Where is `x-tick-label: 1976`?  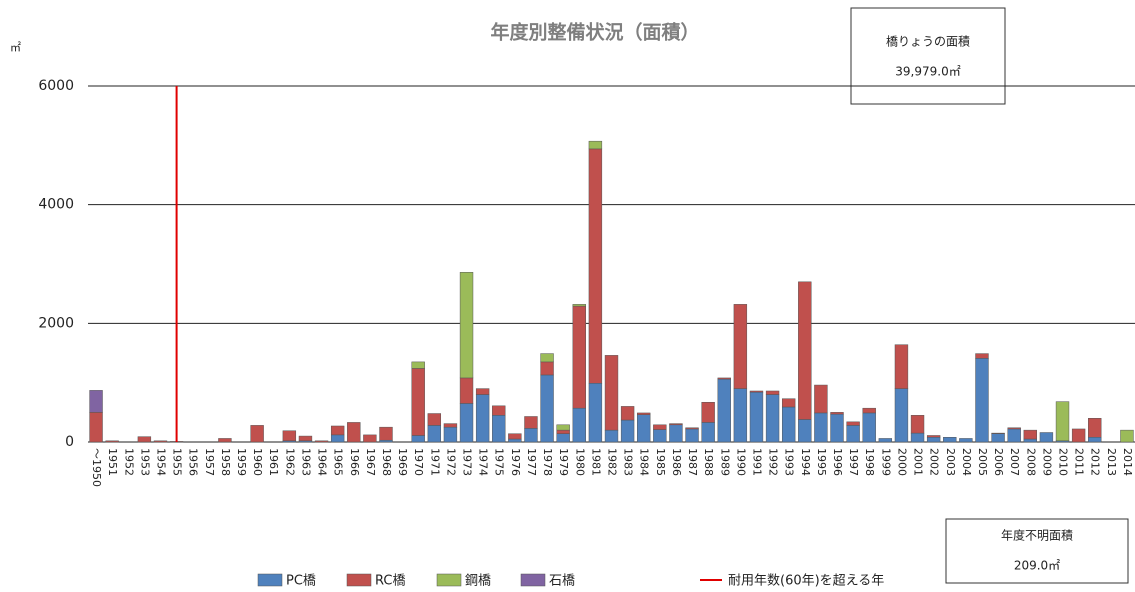 x-tick-label: 1976 is located at coordinates (515, 462).